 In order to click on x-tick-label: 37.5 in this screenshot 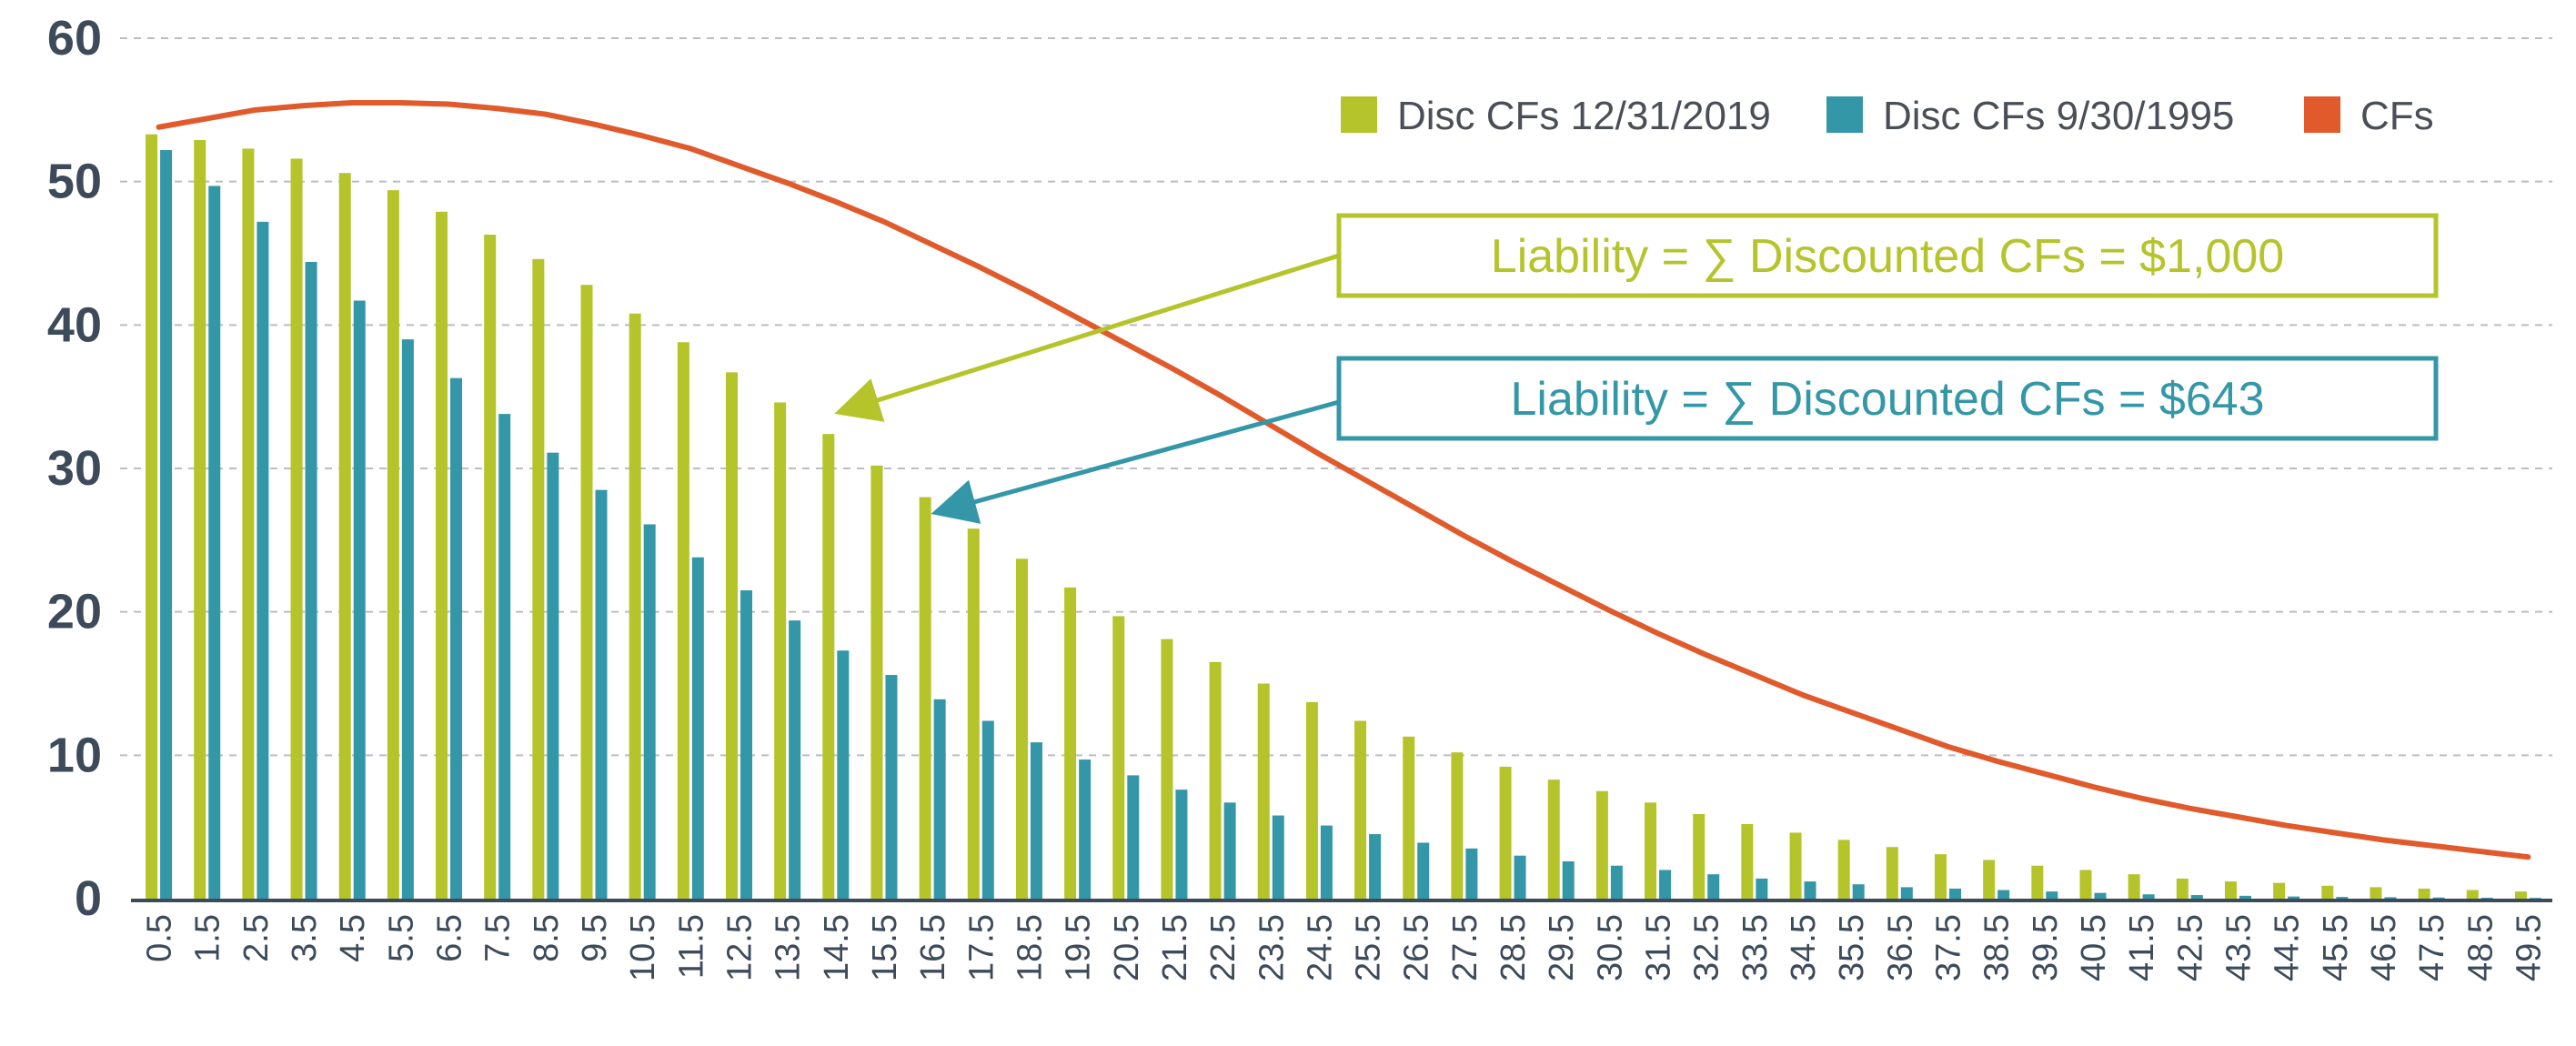, I will do `click(1949, 947)`.